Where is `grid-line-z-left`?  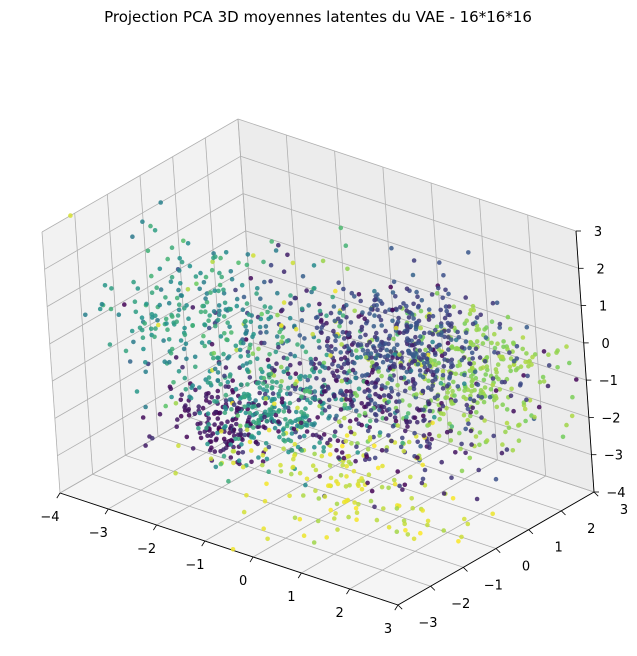
grid-line-z-left is located at coordinates (158, 436).